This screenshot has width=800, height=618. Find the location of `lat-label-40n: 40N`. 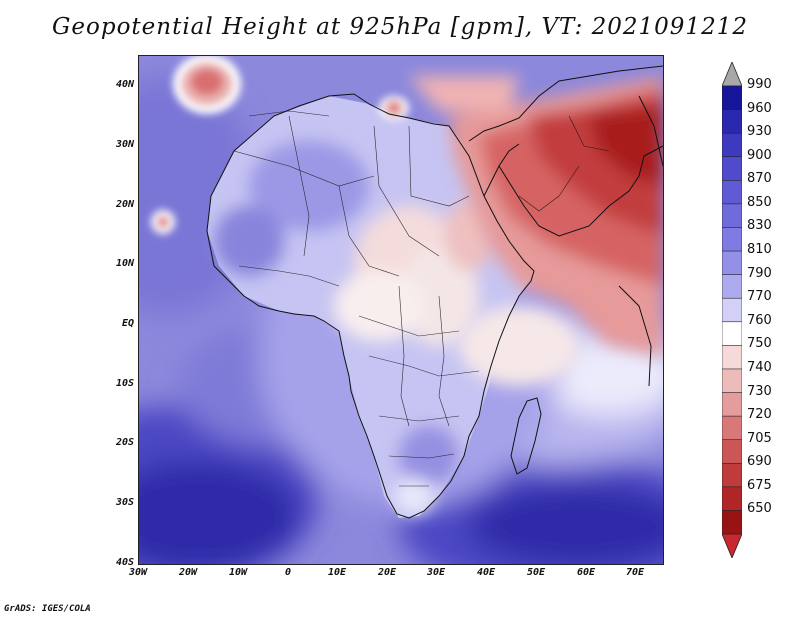

lat-label-40n: 40N is located at coordinates (124, 84).